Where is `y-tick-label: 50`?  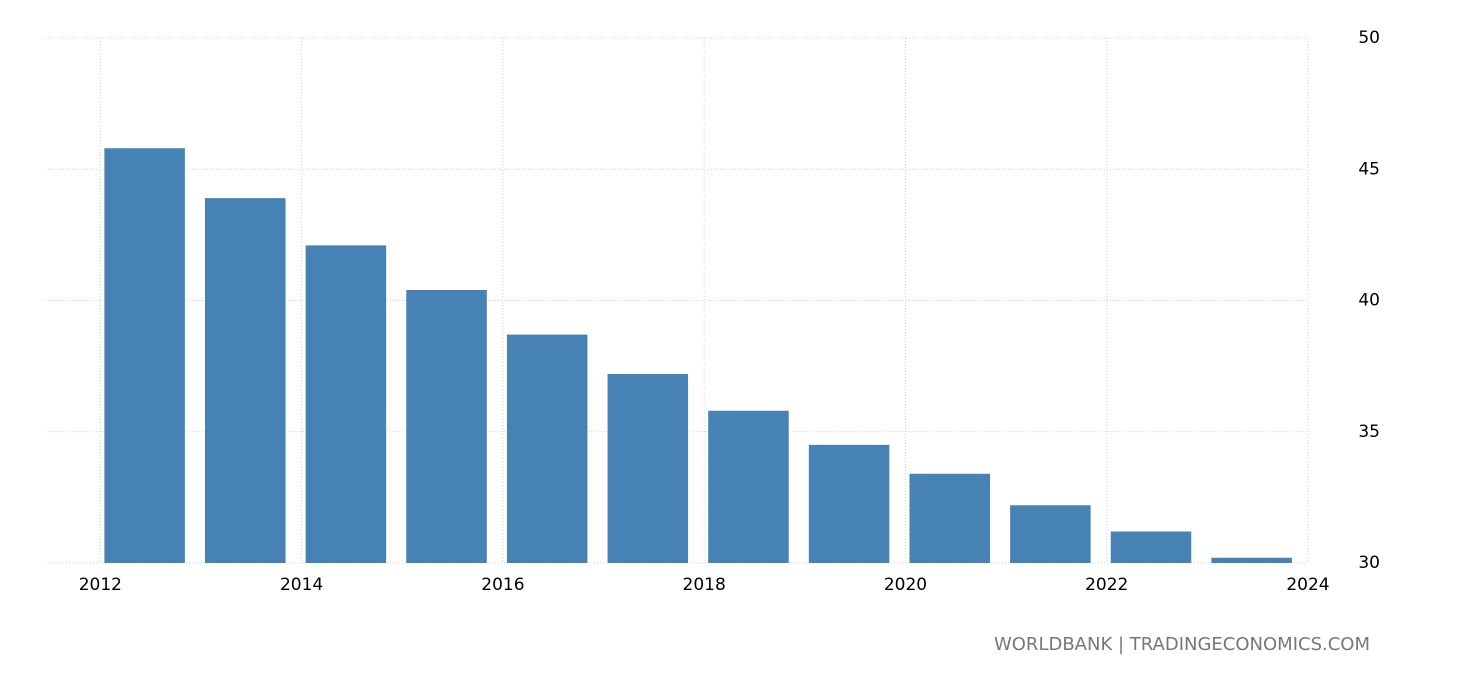
y-tick-label: 50 is located at coordinates (1369, 38).